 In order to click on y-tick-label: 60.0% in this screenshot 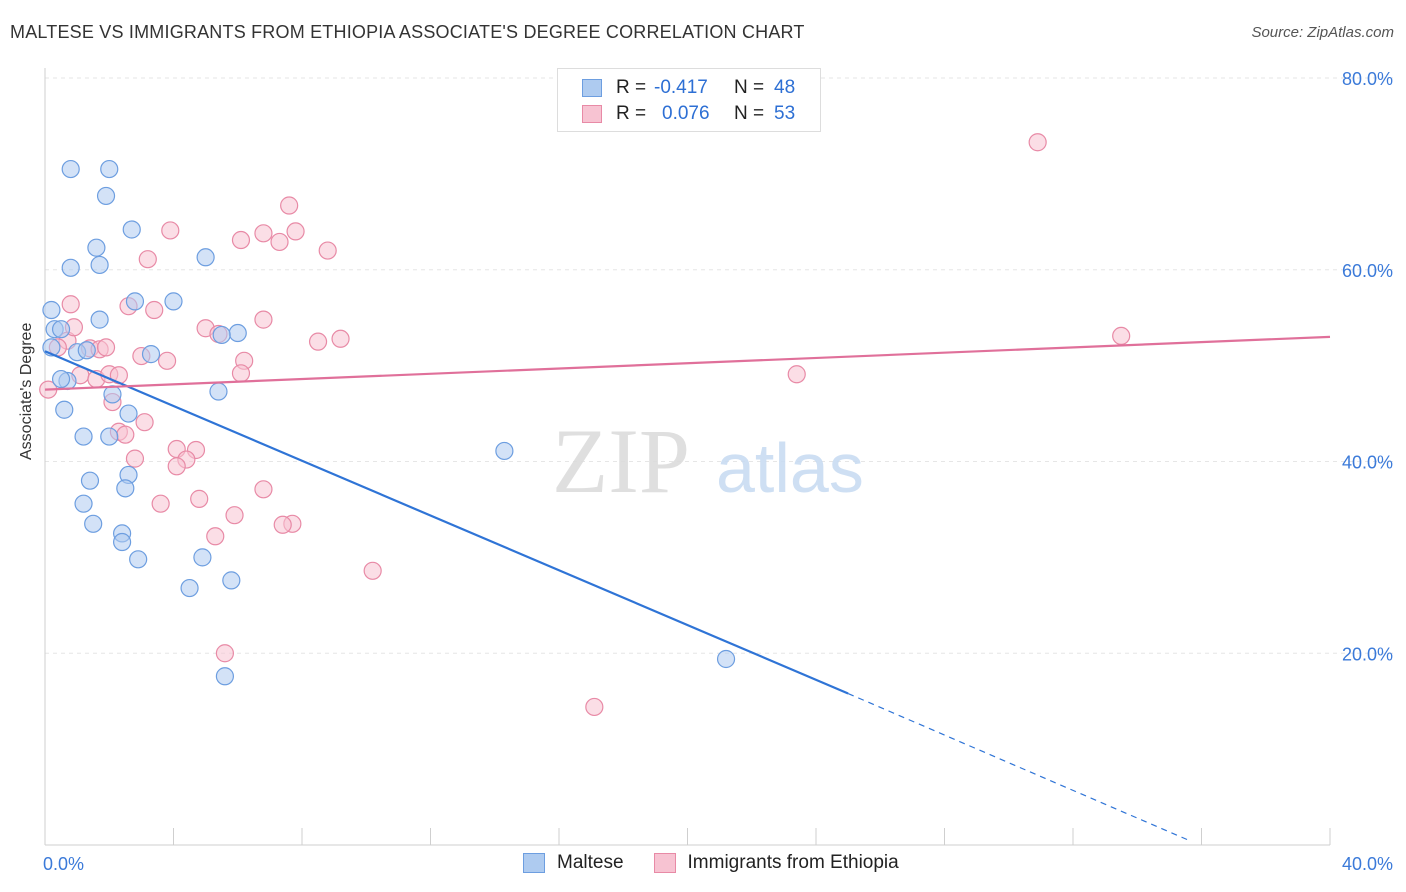, I will do `click(1367, 271)`.